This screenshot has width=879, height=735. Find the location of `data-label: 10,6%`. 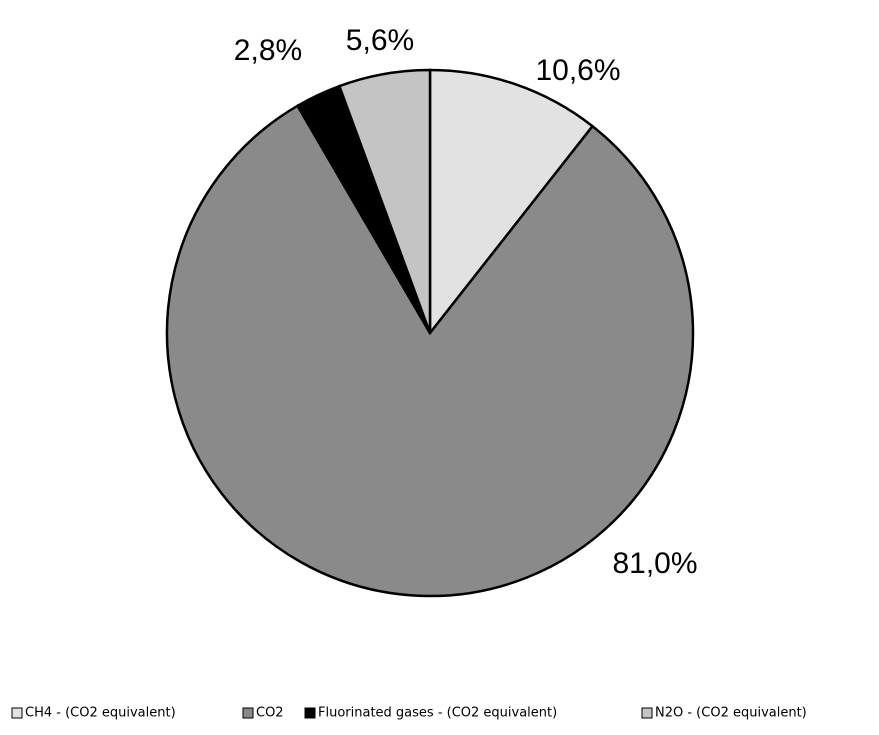

data-label: 10,6% is located at coordinates (577, 70).